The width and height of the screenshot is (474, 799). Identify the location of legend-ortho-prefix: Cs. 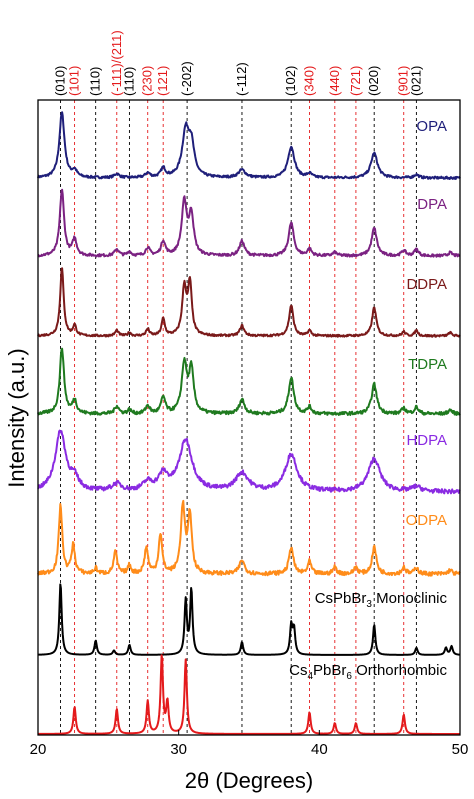
(298, 670).